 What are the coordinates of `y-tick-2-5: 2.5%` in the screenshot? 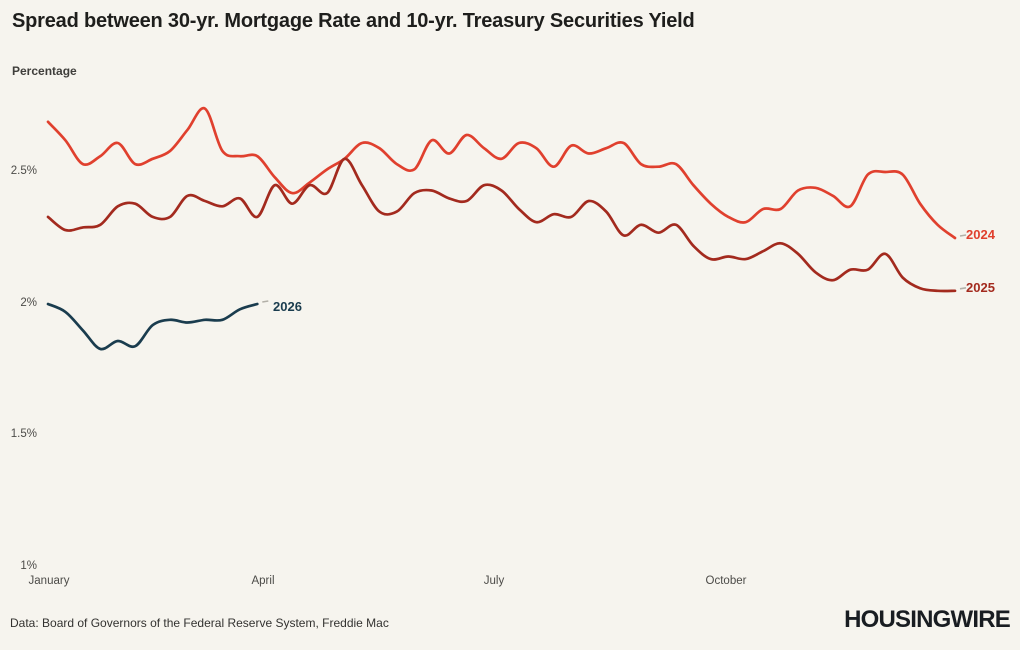 It's located at (23, 171).